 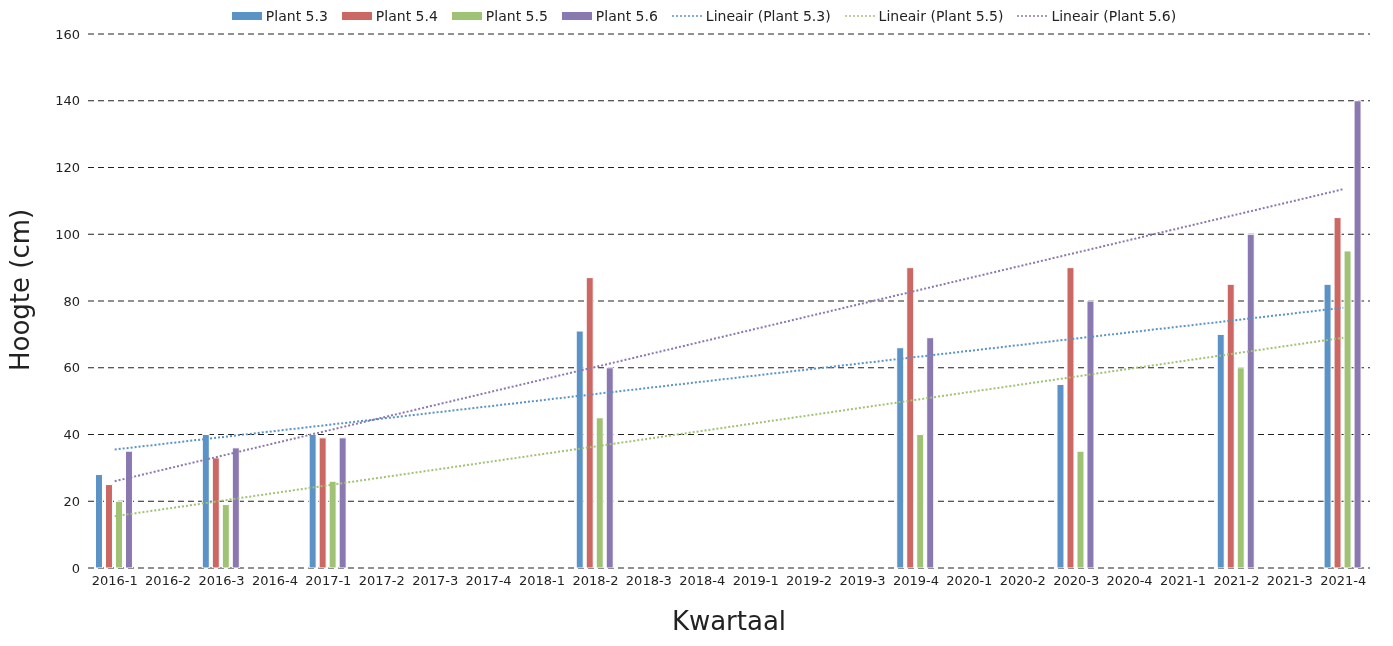 What do you see at coordinates (767, 16) in the screenshot?
I see `legend-label: Lineair (Plant 5.3)` at bounding box center [767, 16].